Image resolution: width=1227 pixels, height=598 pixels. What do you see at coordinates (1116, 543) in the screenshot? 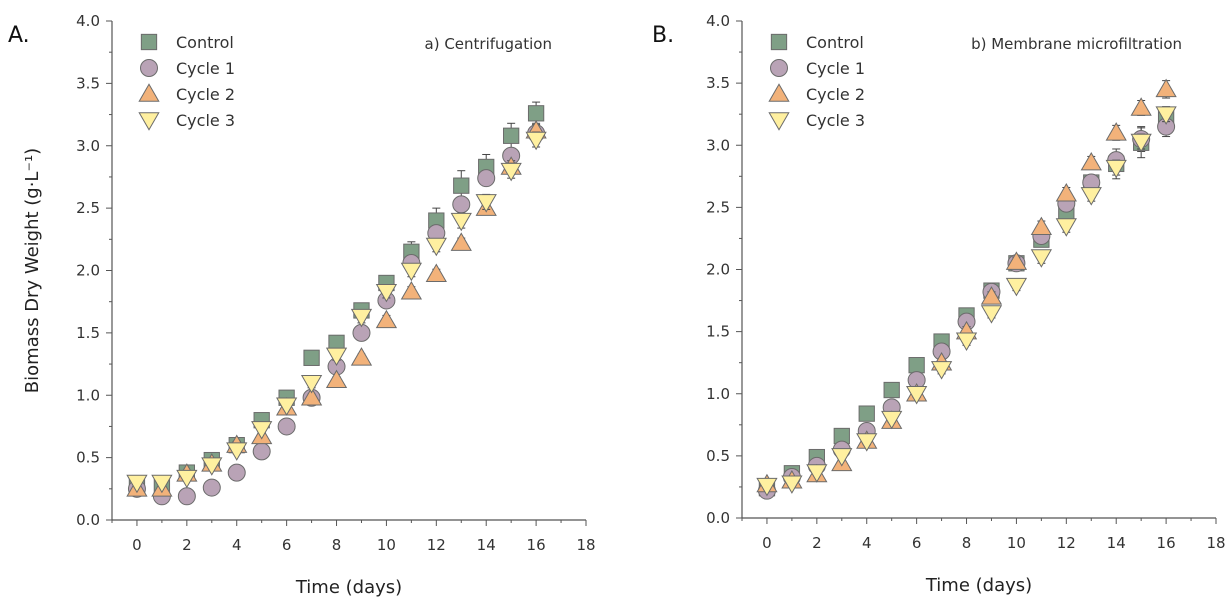
I see `x-tick-label: 14` at bounding box center [1116, 543].